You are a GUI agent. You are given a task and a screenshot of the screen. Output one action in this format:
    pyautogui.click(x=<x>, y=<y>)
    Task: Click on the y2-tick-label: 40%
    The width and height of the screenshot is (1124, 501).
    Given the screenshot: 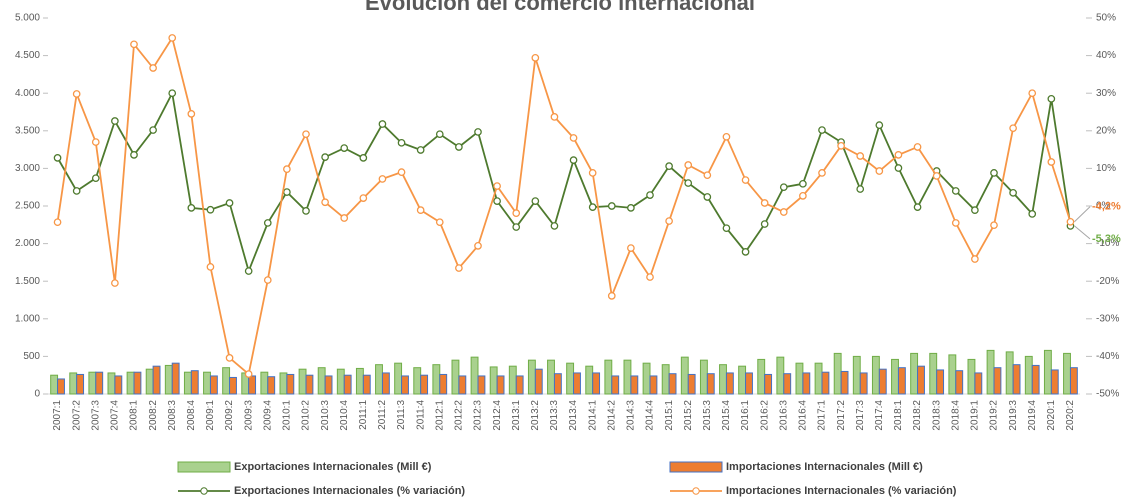 What is the action you would take?
    pyautogui.click(x=1106, y=55)
    